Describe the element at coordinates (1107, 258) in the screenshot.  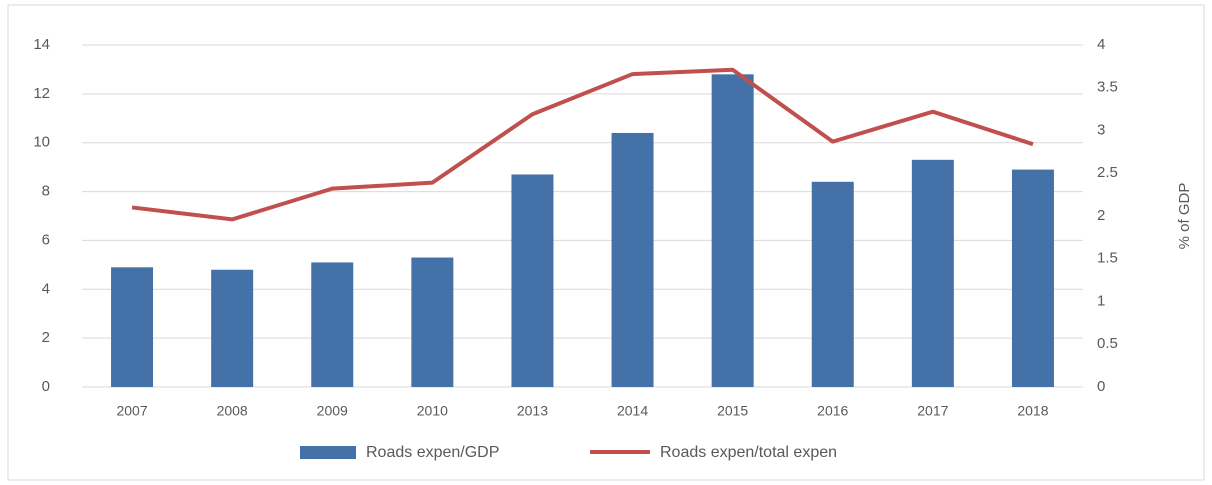
I see `y2-tick-label: 1.5` at that location.